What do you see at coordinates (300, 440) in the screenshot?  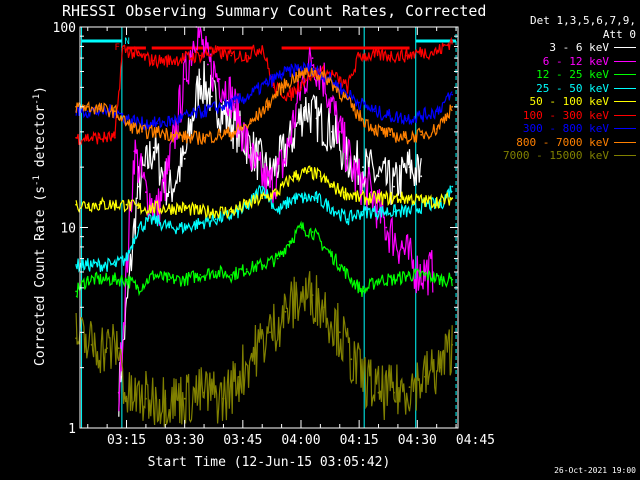 I see `x-tick-label: 04:00` at bounding box center [300, 440].